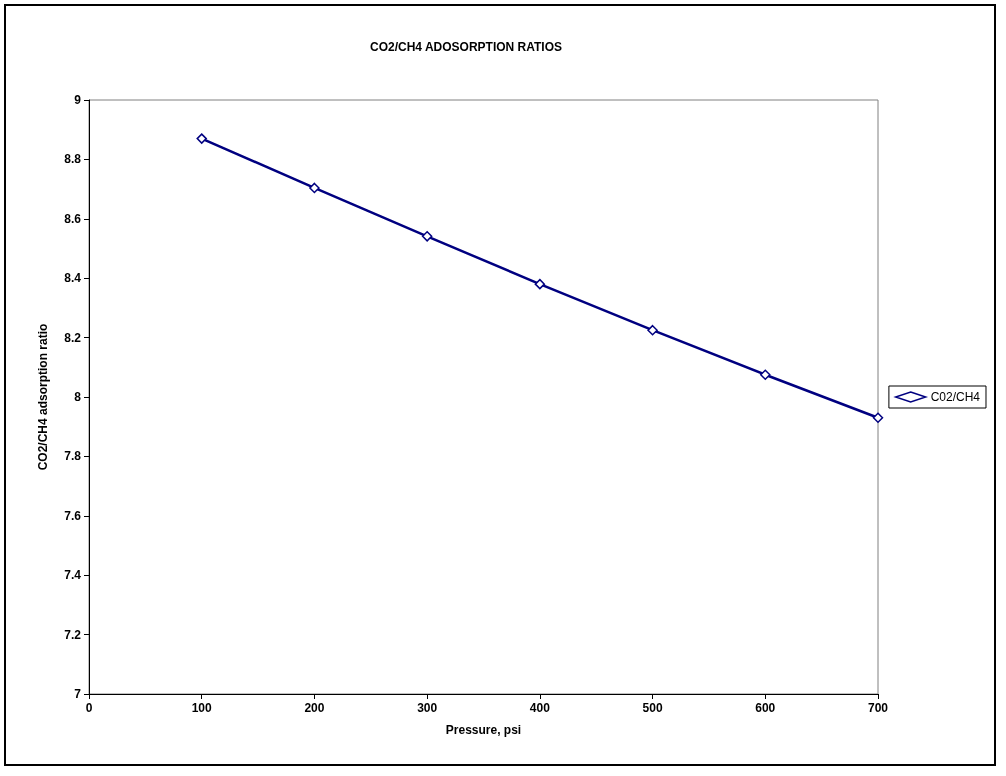 Image resolution: width=1006 pixels, height=776 pixels. What do you see at coordinates (78, 694) in the screenshot?
I see `y-tick-label: 7` at bounding box center [78, 694].